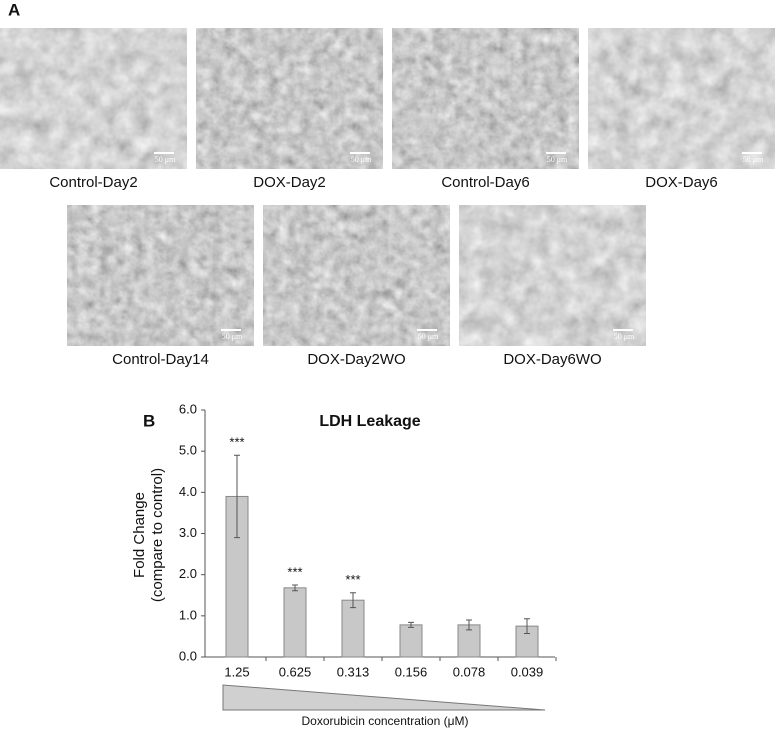 This screenshot has width=777, height=737. I want to click on x-tick-label: 0.039, so click(527, 671).